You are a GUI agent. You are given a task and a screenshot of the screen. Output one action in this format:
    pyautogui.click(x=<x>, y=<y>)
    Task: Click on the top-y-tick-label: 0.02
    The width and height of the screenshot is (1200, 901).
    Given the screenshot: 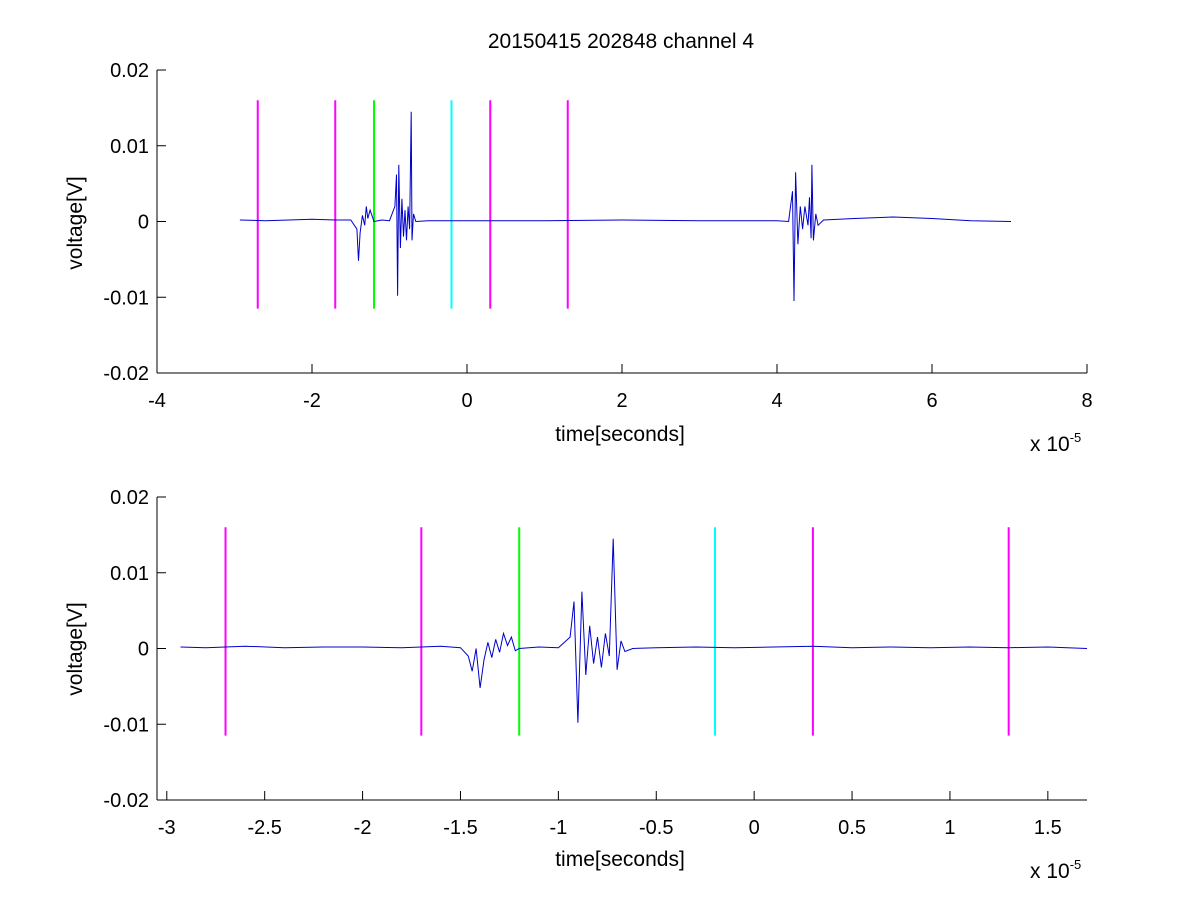 What is the action you would take?
    pyautogui.click(x=129, y=71)
    